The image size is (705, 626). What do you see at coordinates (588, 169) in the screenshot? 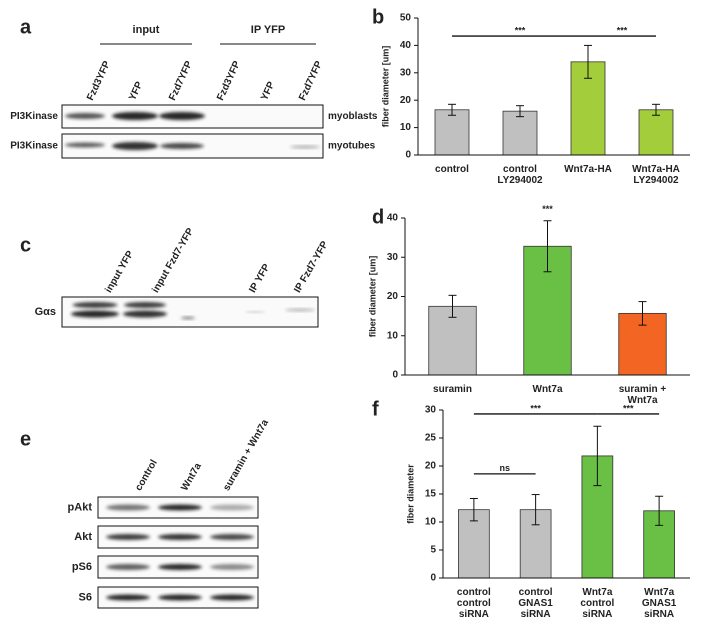
I see `x-tick-label: Wnt7a-HA` at bounding box center [588, 169].